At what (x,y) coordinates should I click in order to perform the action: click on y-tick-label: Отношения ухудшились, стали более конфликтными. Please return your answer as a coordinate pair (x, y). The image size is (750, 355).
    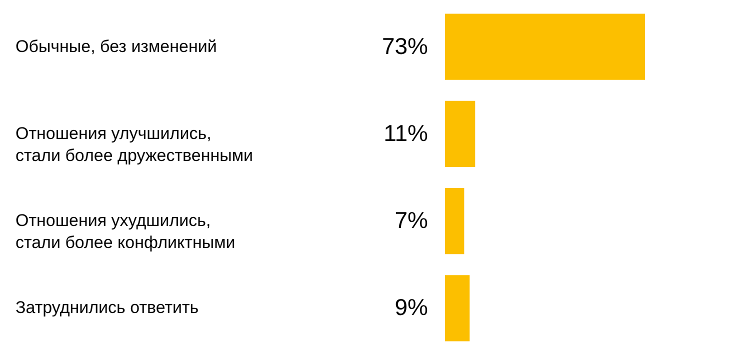
    Looking at the image, I should click on (126, 231).